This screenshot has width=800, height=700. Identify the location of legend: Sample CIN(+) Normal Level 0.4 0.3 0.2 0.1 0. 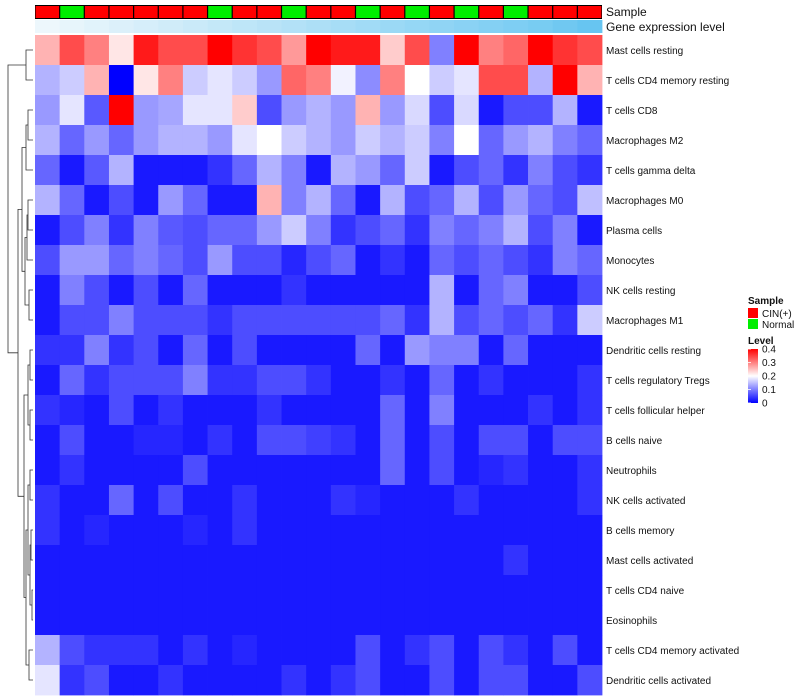
(771, 353).